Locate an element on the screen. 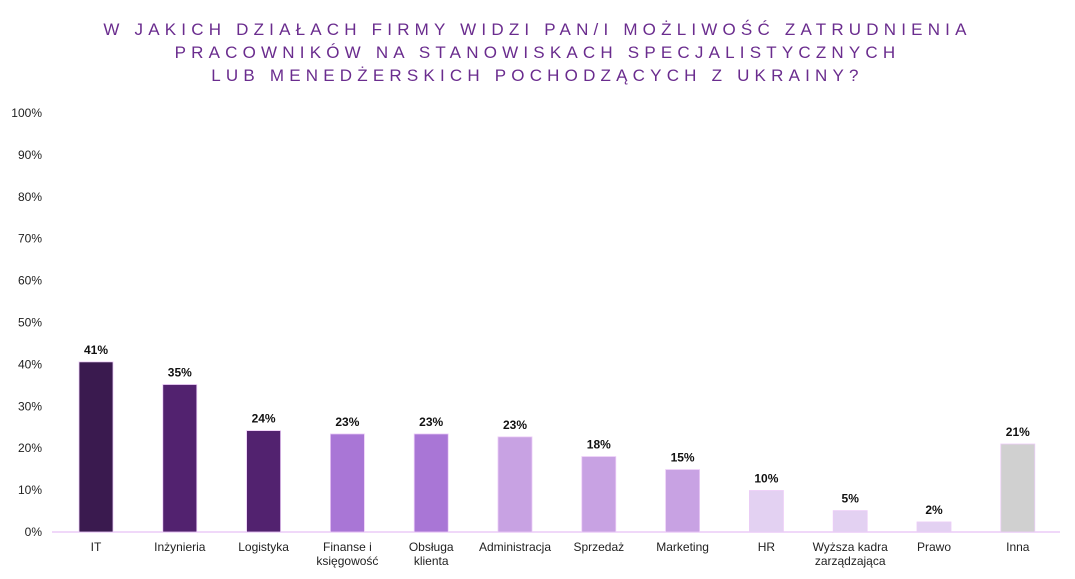 This screenshot has width=1075, height=579. x-tick-label: księgowość is located at coordinates (347, 561).